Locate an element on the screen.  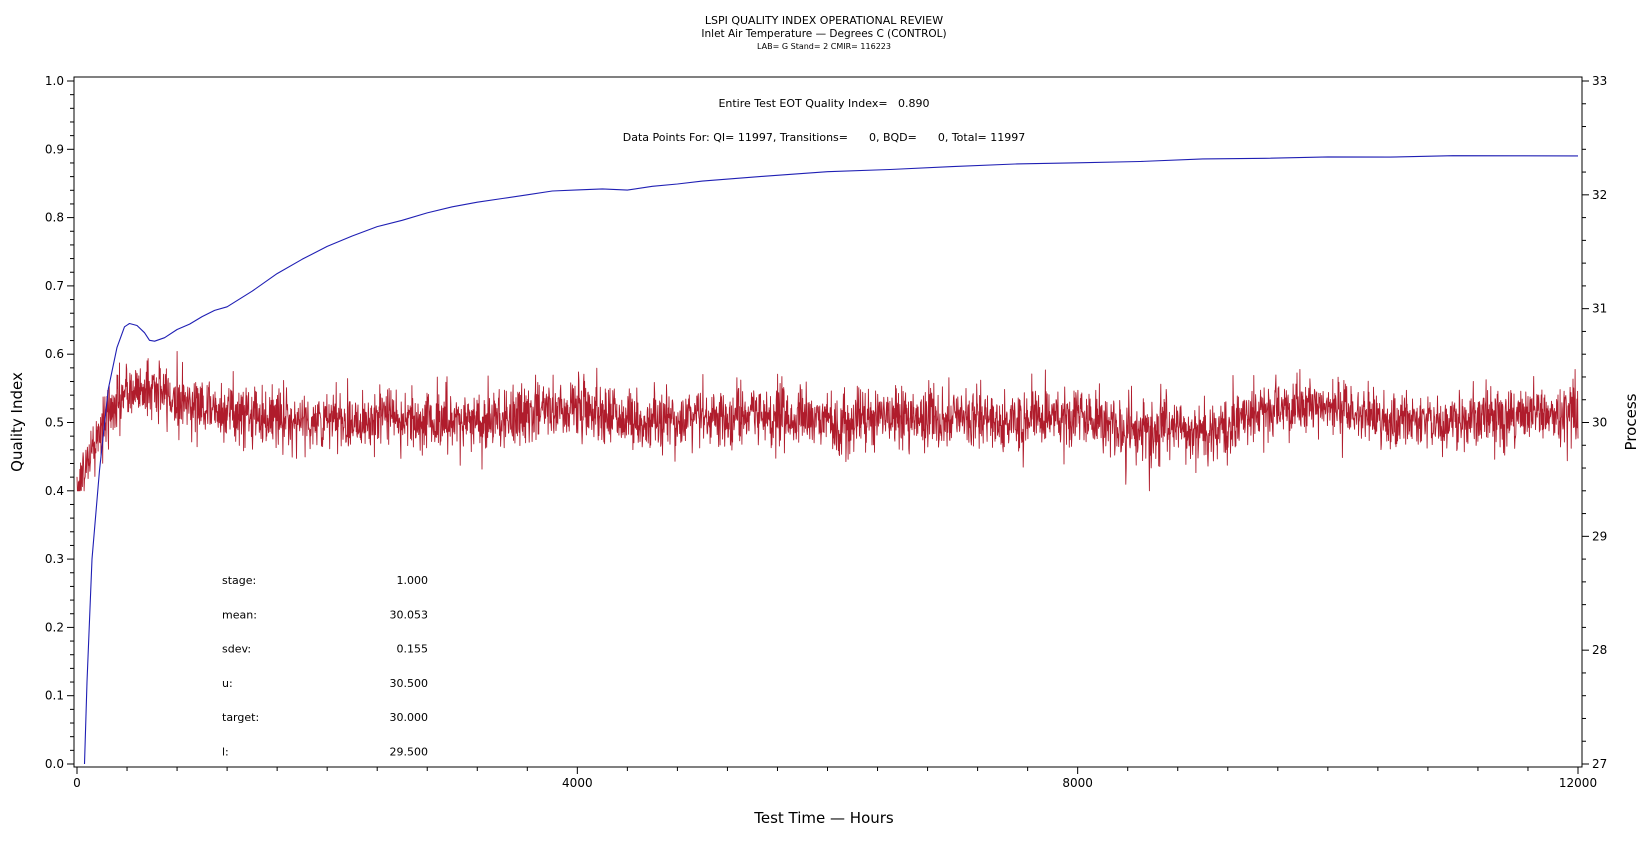
y2-tick-label: 32 is located at coordinates (1599, 195).